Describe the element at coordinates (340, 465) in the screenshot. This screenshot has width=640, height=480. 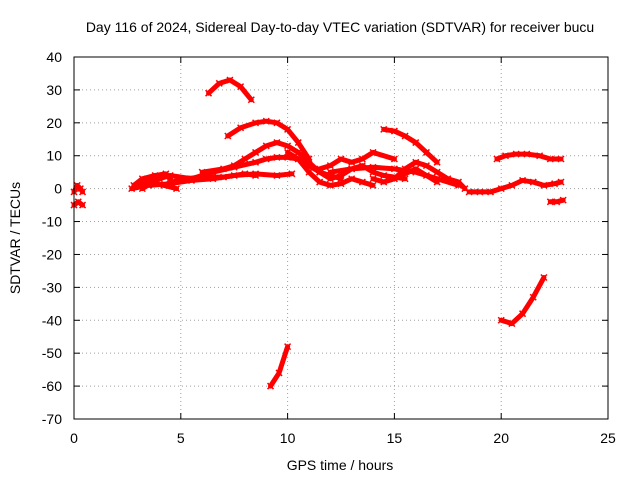
I see `x-axis-label: GPS time / hours` at that location.